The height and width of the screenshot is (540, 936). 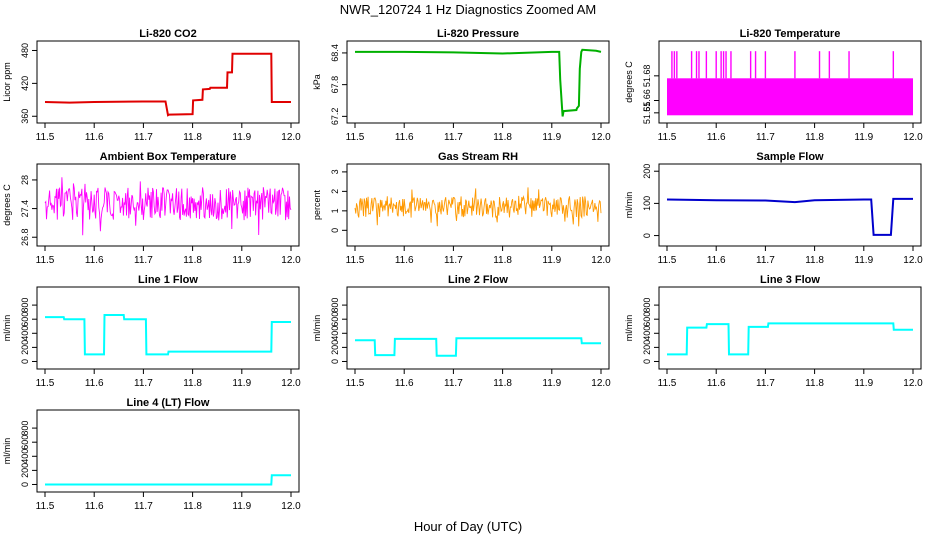 I want to click on chart-title: Li-820 Temperature, so click(x=790, y=34).